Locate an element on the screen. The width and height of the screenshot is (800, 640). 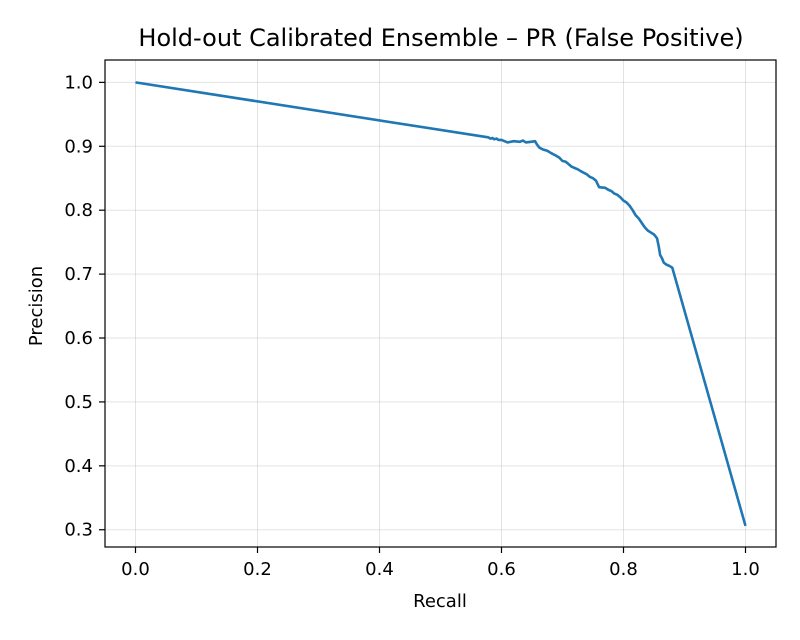
x-tick-label: 0.4 is located at coordinates (379, 569).